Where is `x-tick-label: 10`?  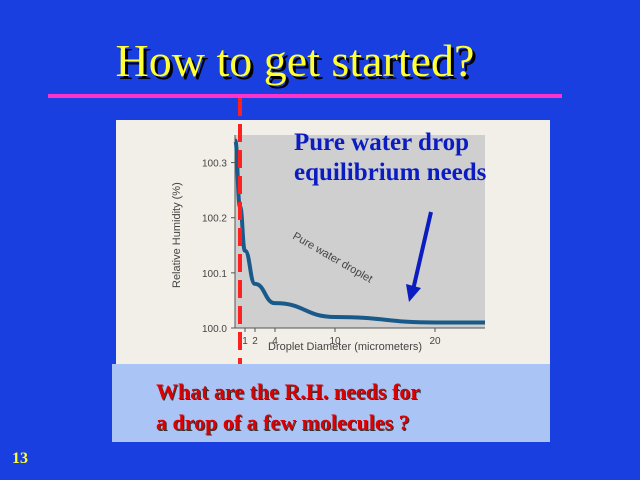 x-tick-label: 10 is located at coordinates (335, 341).